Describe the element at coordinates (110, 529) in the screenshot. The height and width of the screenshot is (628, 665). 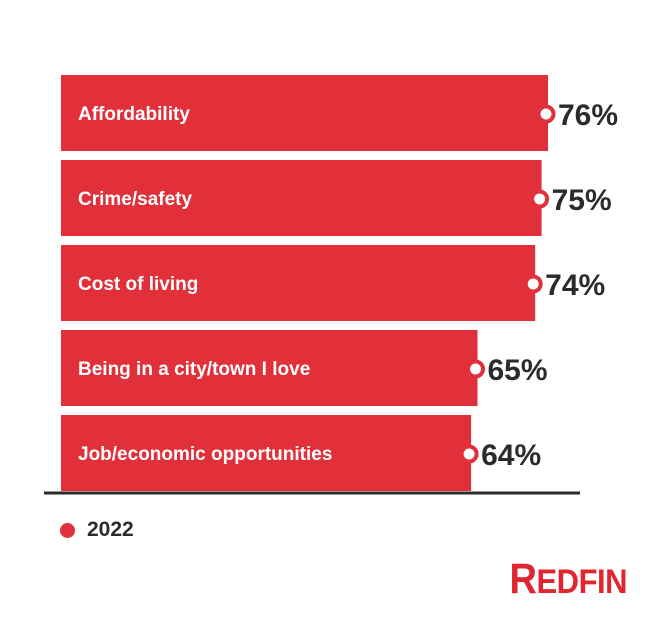
I see `legend-label-2022: 2022` at that location.